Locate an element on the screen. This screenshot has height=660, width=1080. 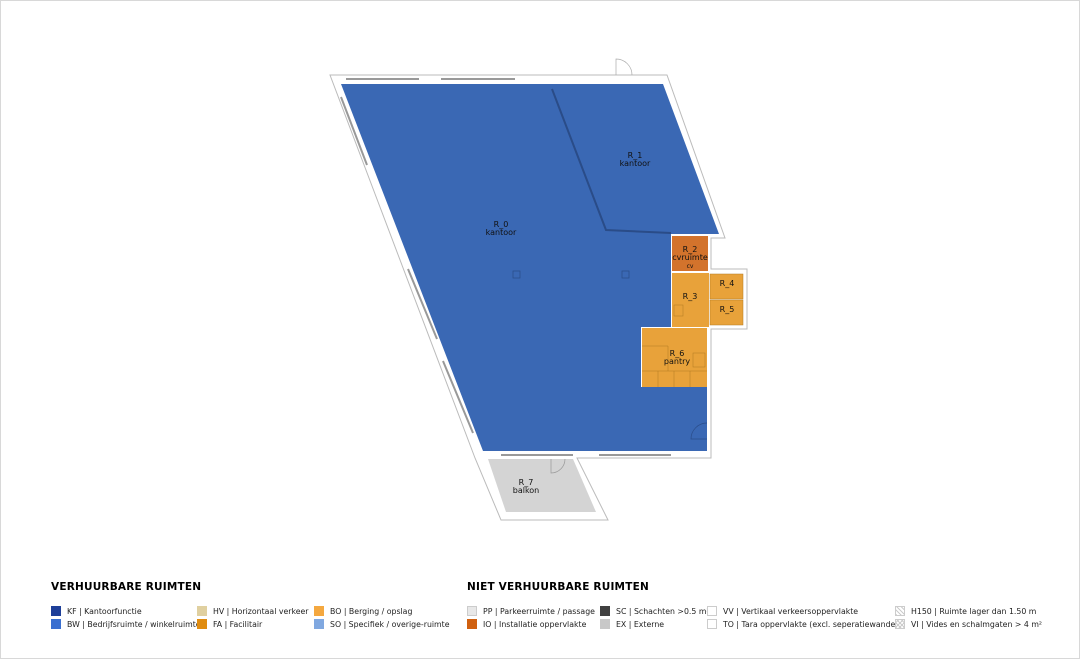
legend-label: BW | Bedrijfsruimte / winkelruimte is located at coordinates (134, 624).